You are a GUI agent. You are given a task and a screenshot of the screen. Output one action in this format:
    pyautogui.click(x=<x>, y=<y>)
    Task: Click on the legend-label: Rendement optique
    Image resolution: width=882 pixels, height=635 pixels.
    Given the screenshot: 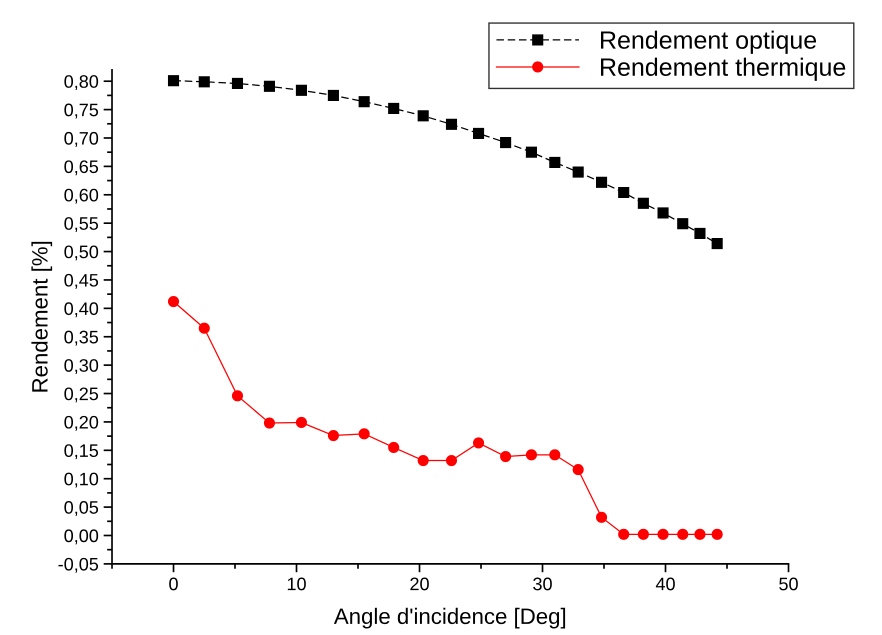 What is the action you would take?
    pyautogui.click(x=708, y=42)
    